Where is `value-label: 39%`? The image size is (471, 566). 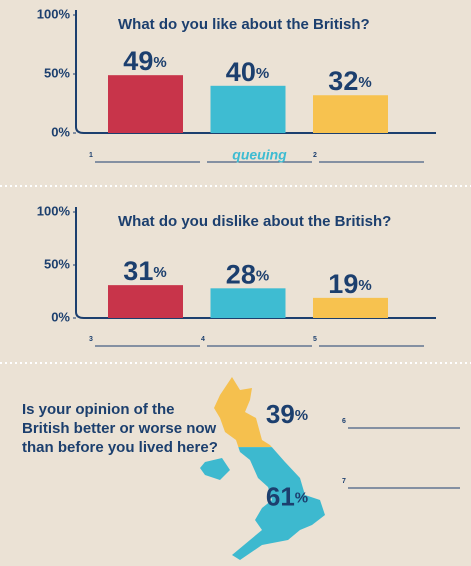 value-label: 39% is located at coordinates (287, 414).